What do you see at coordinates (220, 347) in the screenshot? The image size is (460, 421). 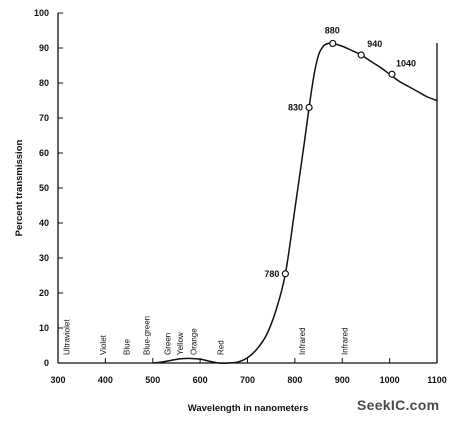 I see `band-label: Red` at bounding box center [220, 347].